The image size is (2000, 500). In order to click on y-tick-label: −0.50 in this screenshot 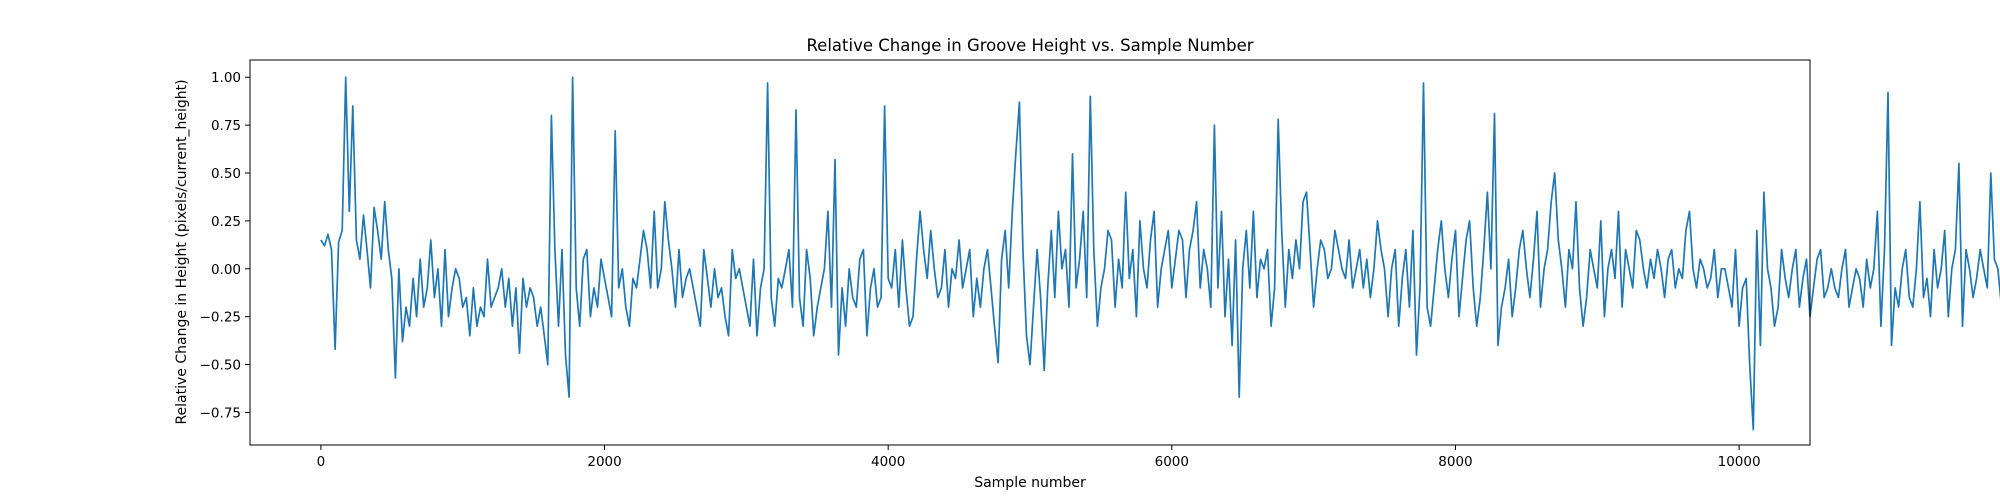, I will do `click(220, 366)`.